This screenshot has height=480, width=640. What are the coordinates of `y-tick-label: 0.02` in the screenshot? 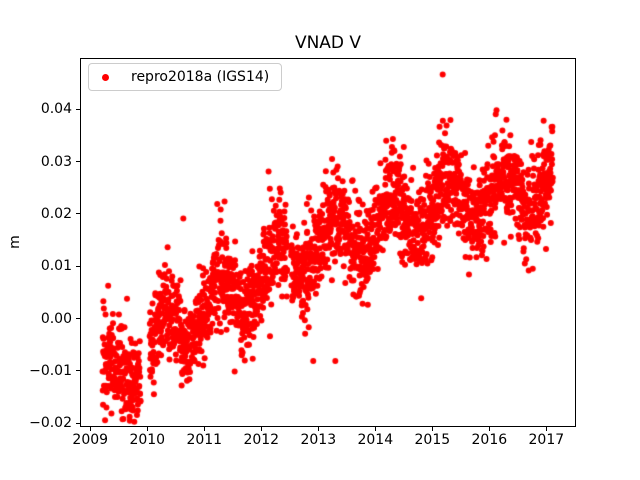 It's located at (56, 213).